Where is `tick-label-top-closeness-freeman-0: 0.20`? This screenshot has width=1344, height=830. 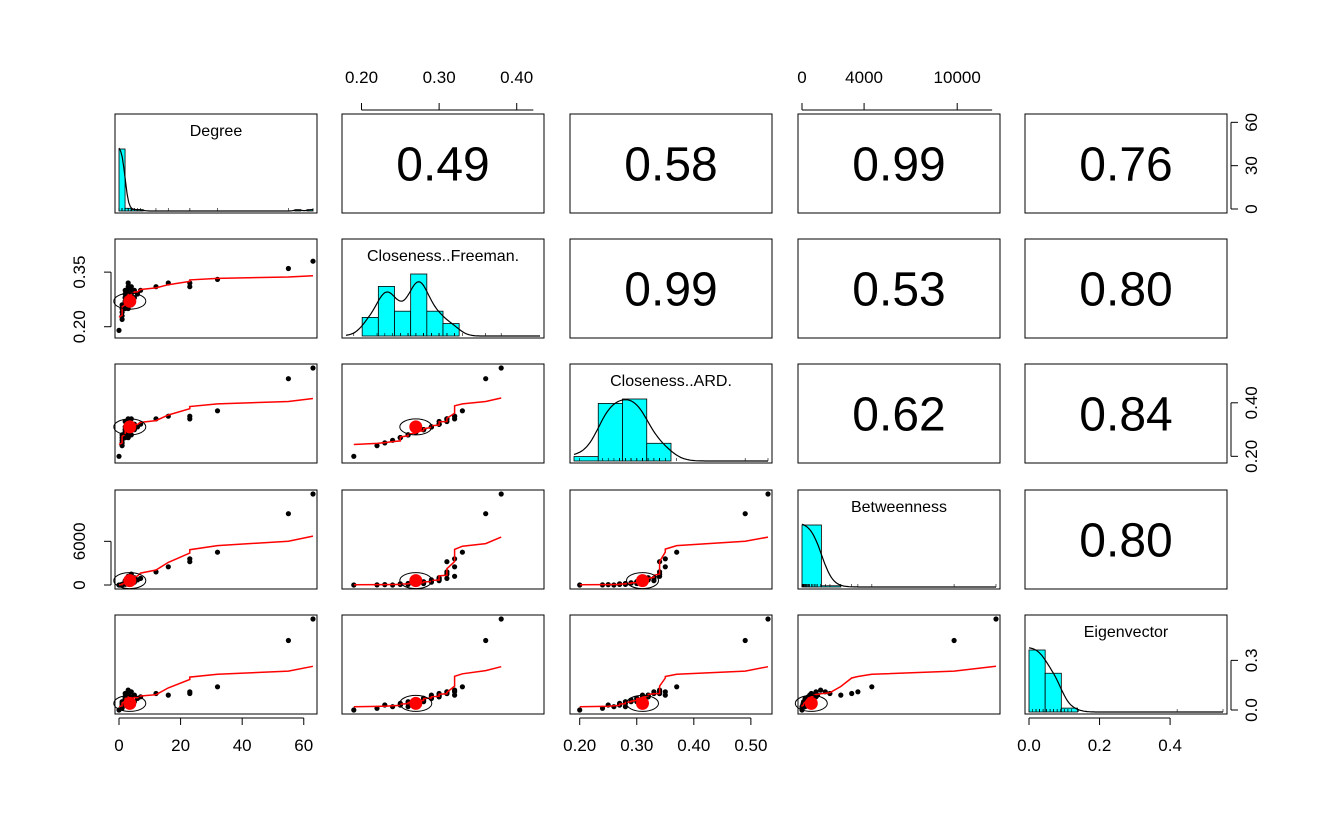 tick-label-top-closeness-freeman-0: 0.20 is located at coordinates (361, 77).